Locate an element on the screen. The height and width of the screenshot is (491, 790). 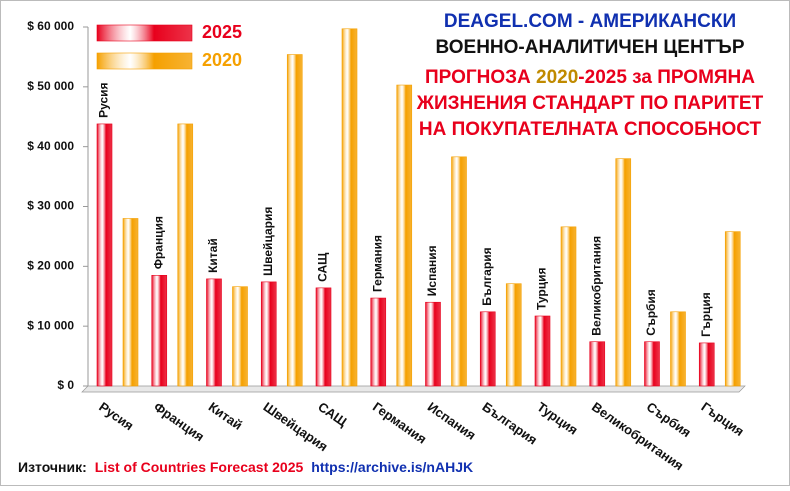
bar-label: Германия is located at coordinates (377, 263).